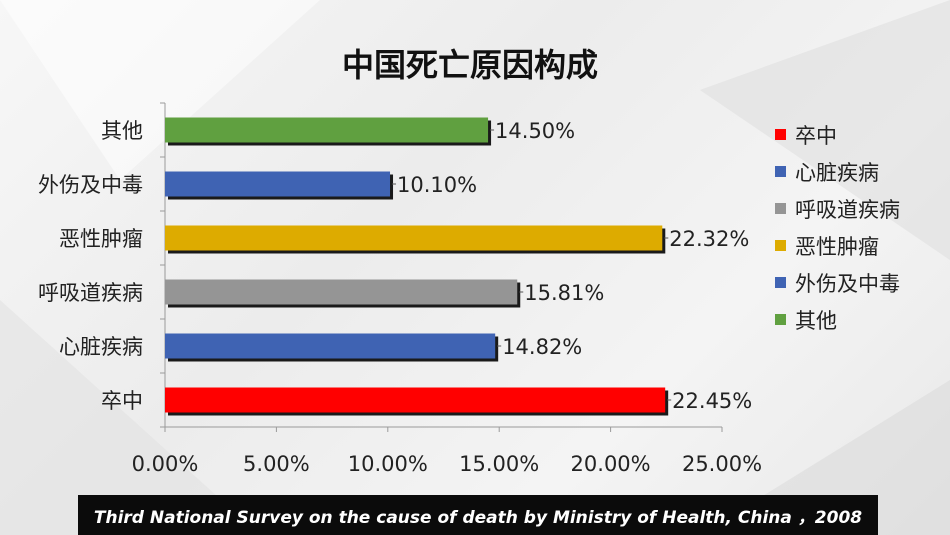 Image resolution: width=950 pixels, height=535 pixels. I want to click on legend-item: 心脏疾病, so click(837, 171).